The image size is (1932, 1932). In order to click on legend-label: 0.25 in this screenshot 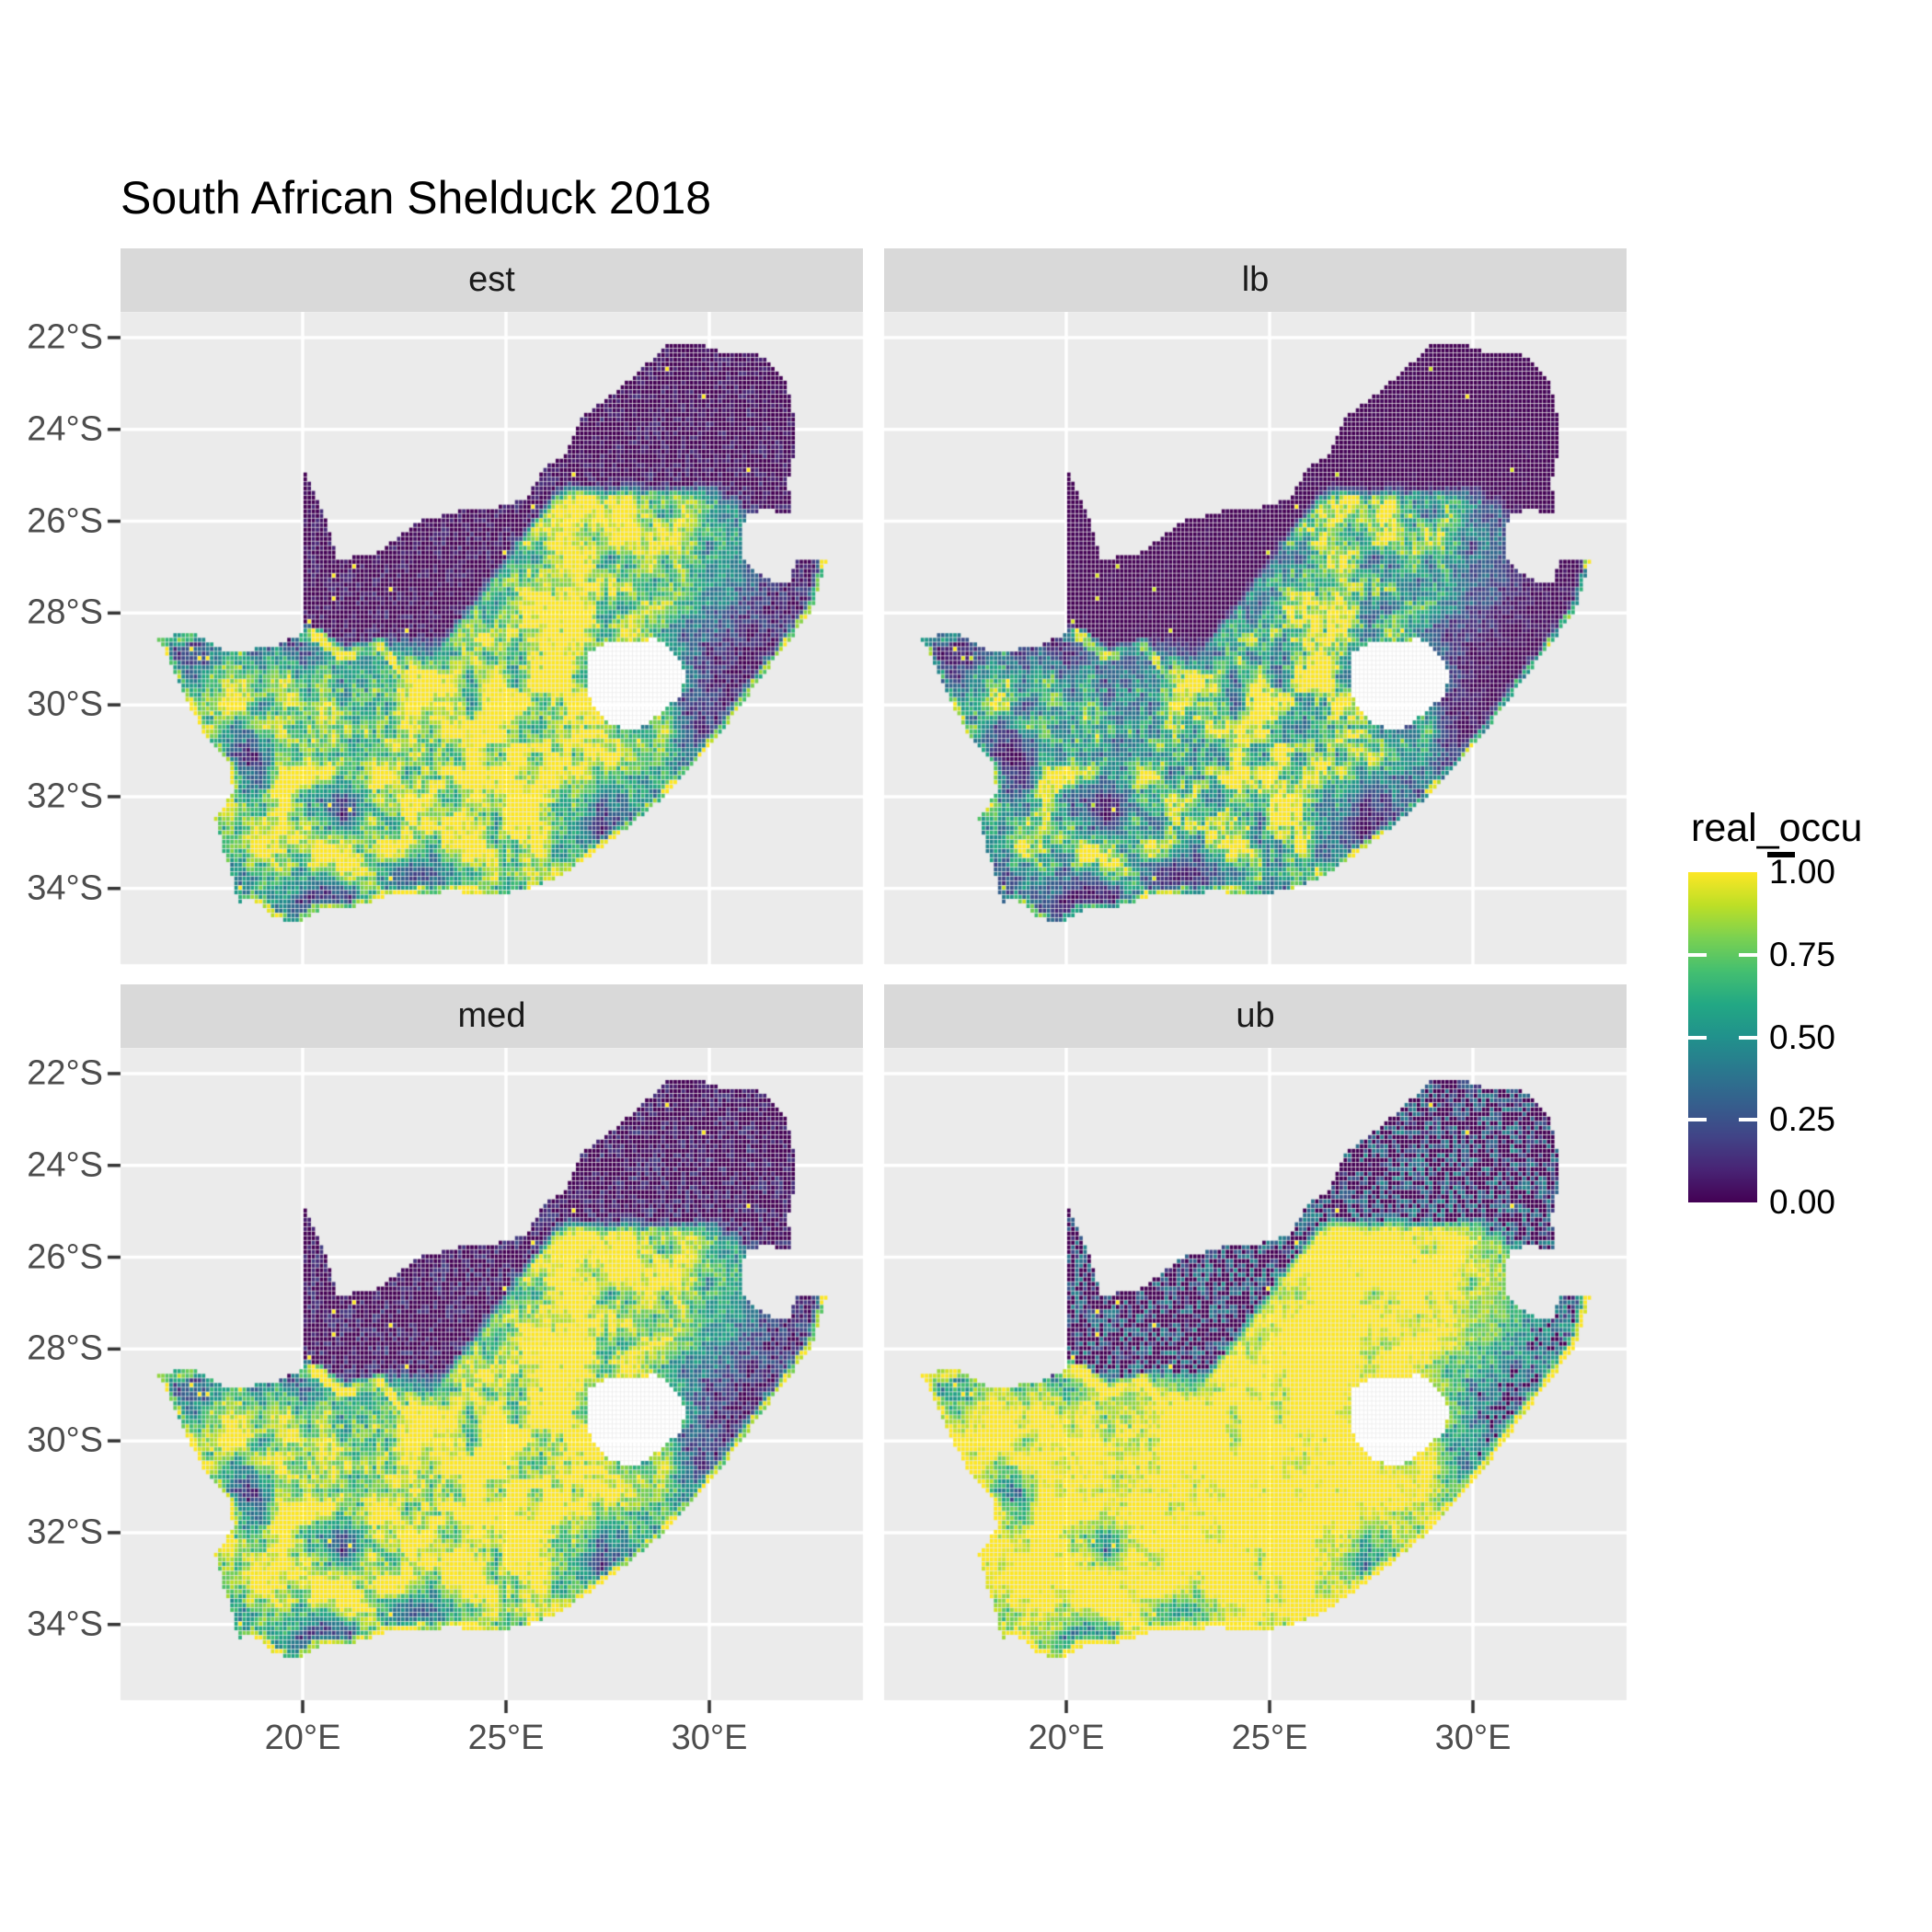, I will do `click(1802, 1119)`.